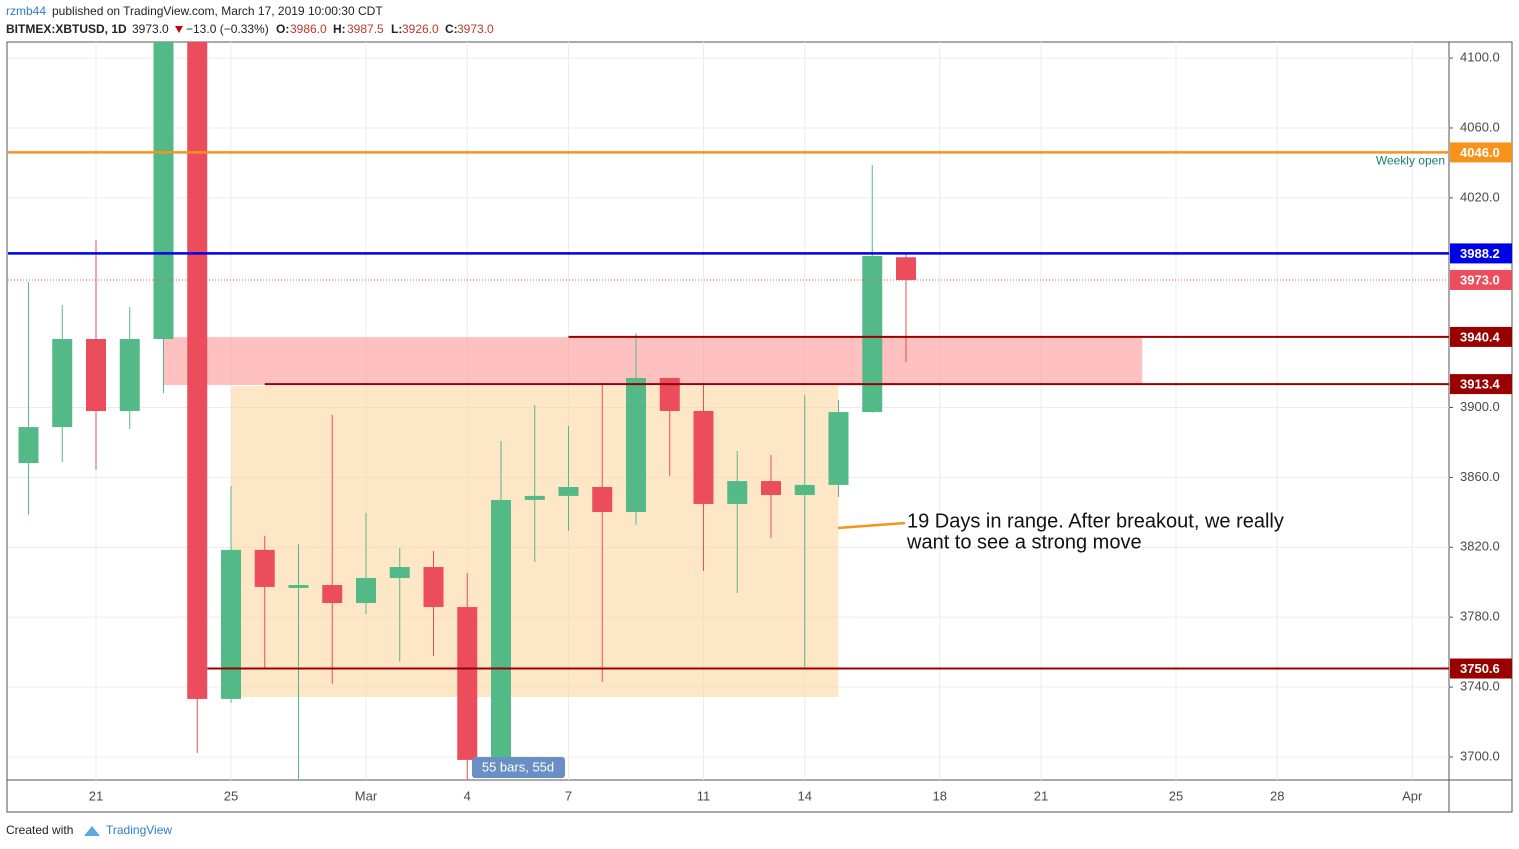 The height and width of the screenshot is (849, 1519). I want to click on x-tick-label: Mar, so click(366, 795).